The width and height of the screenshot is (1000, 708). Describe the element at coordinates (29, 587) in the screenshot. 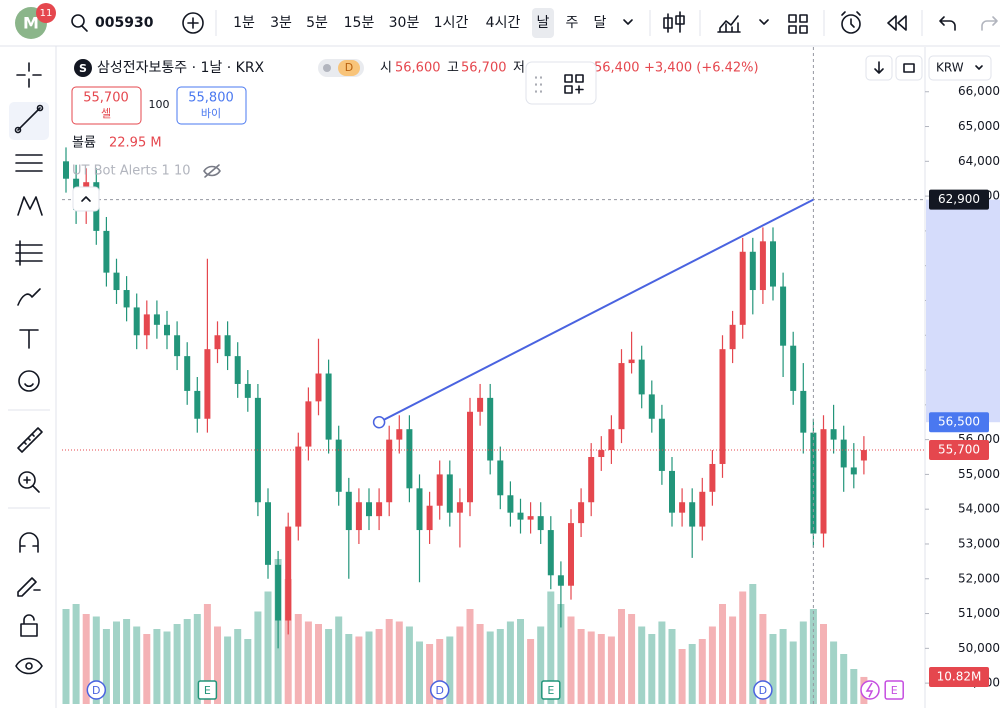

I see `lock-drawings-tool` at that location.